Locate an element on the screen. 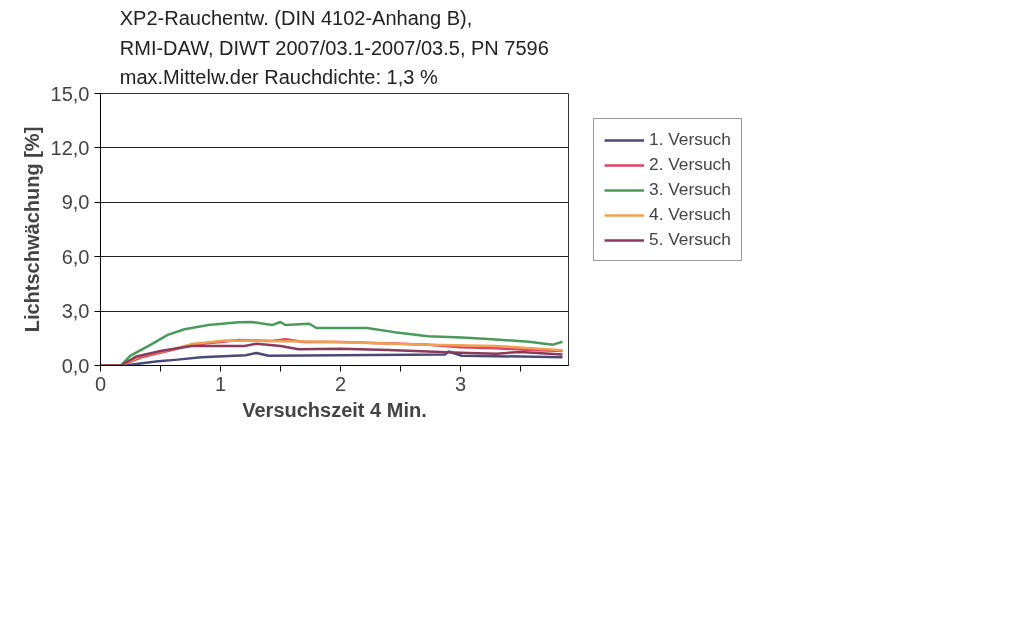 Image resolution: width=1029 pixels, height=633 pixels. x-axis-title: Versuchszeit 4 Min. is located at coordinates (334, 409).